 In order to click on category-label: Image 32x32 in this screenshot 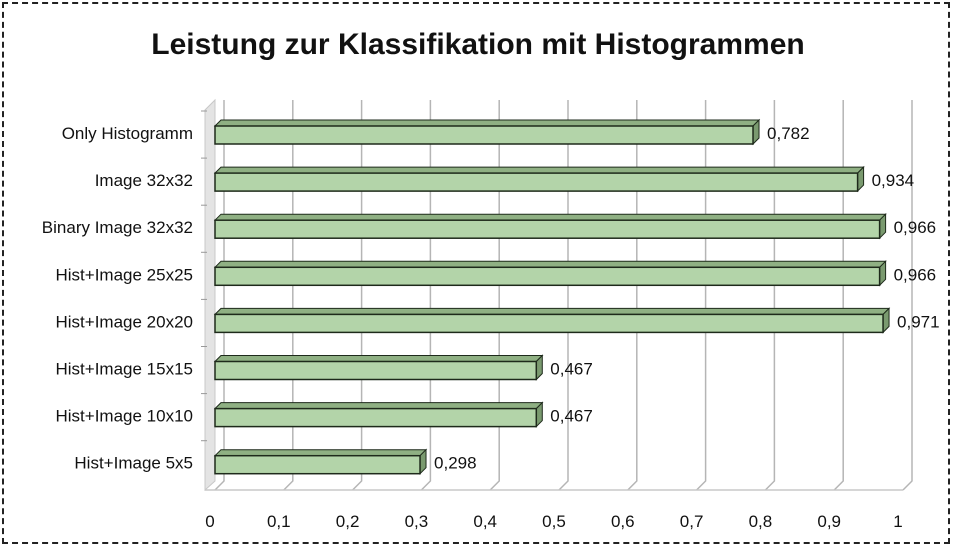, I will do `click(144, 180)`.